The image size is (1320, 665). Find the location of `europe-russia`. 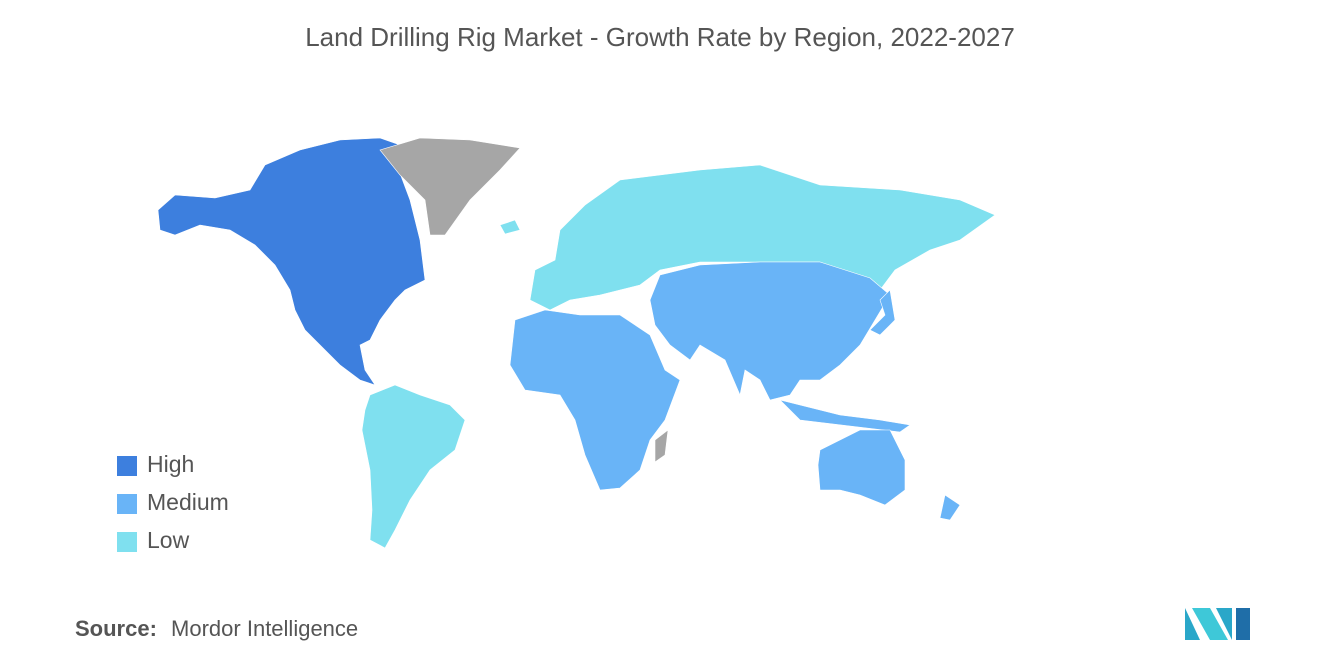

europe-russia is located at coordinates (762, 237).